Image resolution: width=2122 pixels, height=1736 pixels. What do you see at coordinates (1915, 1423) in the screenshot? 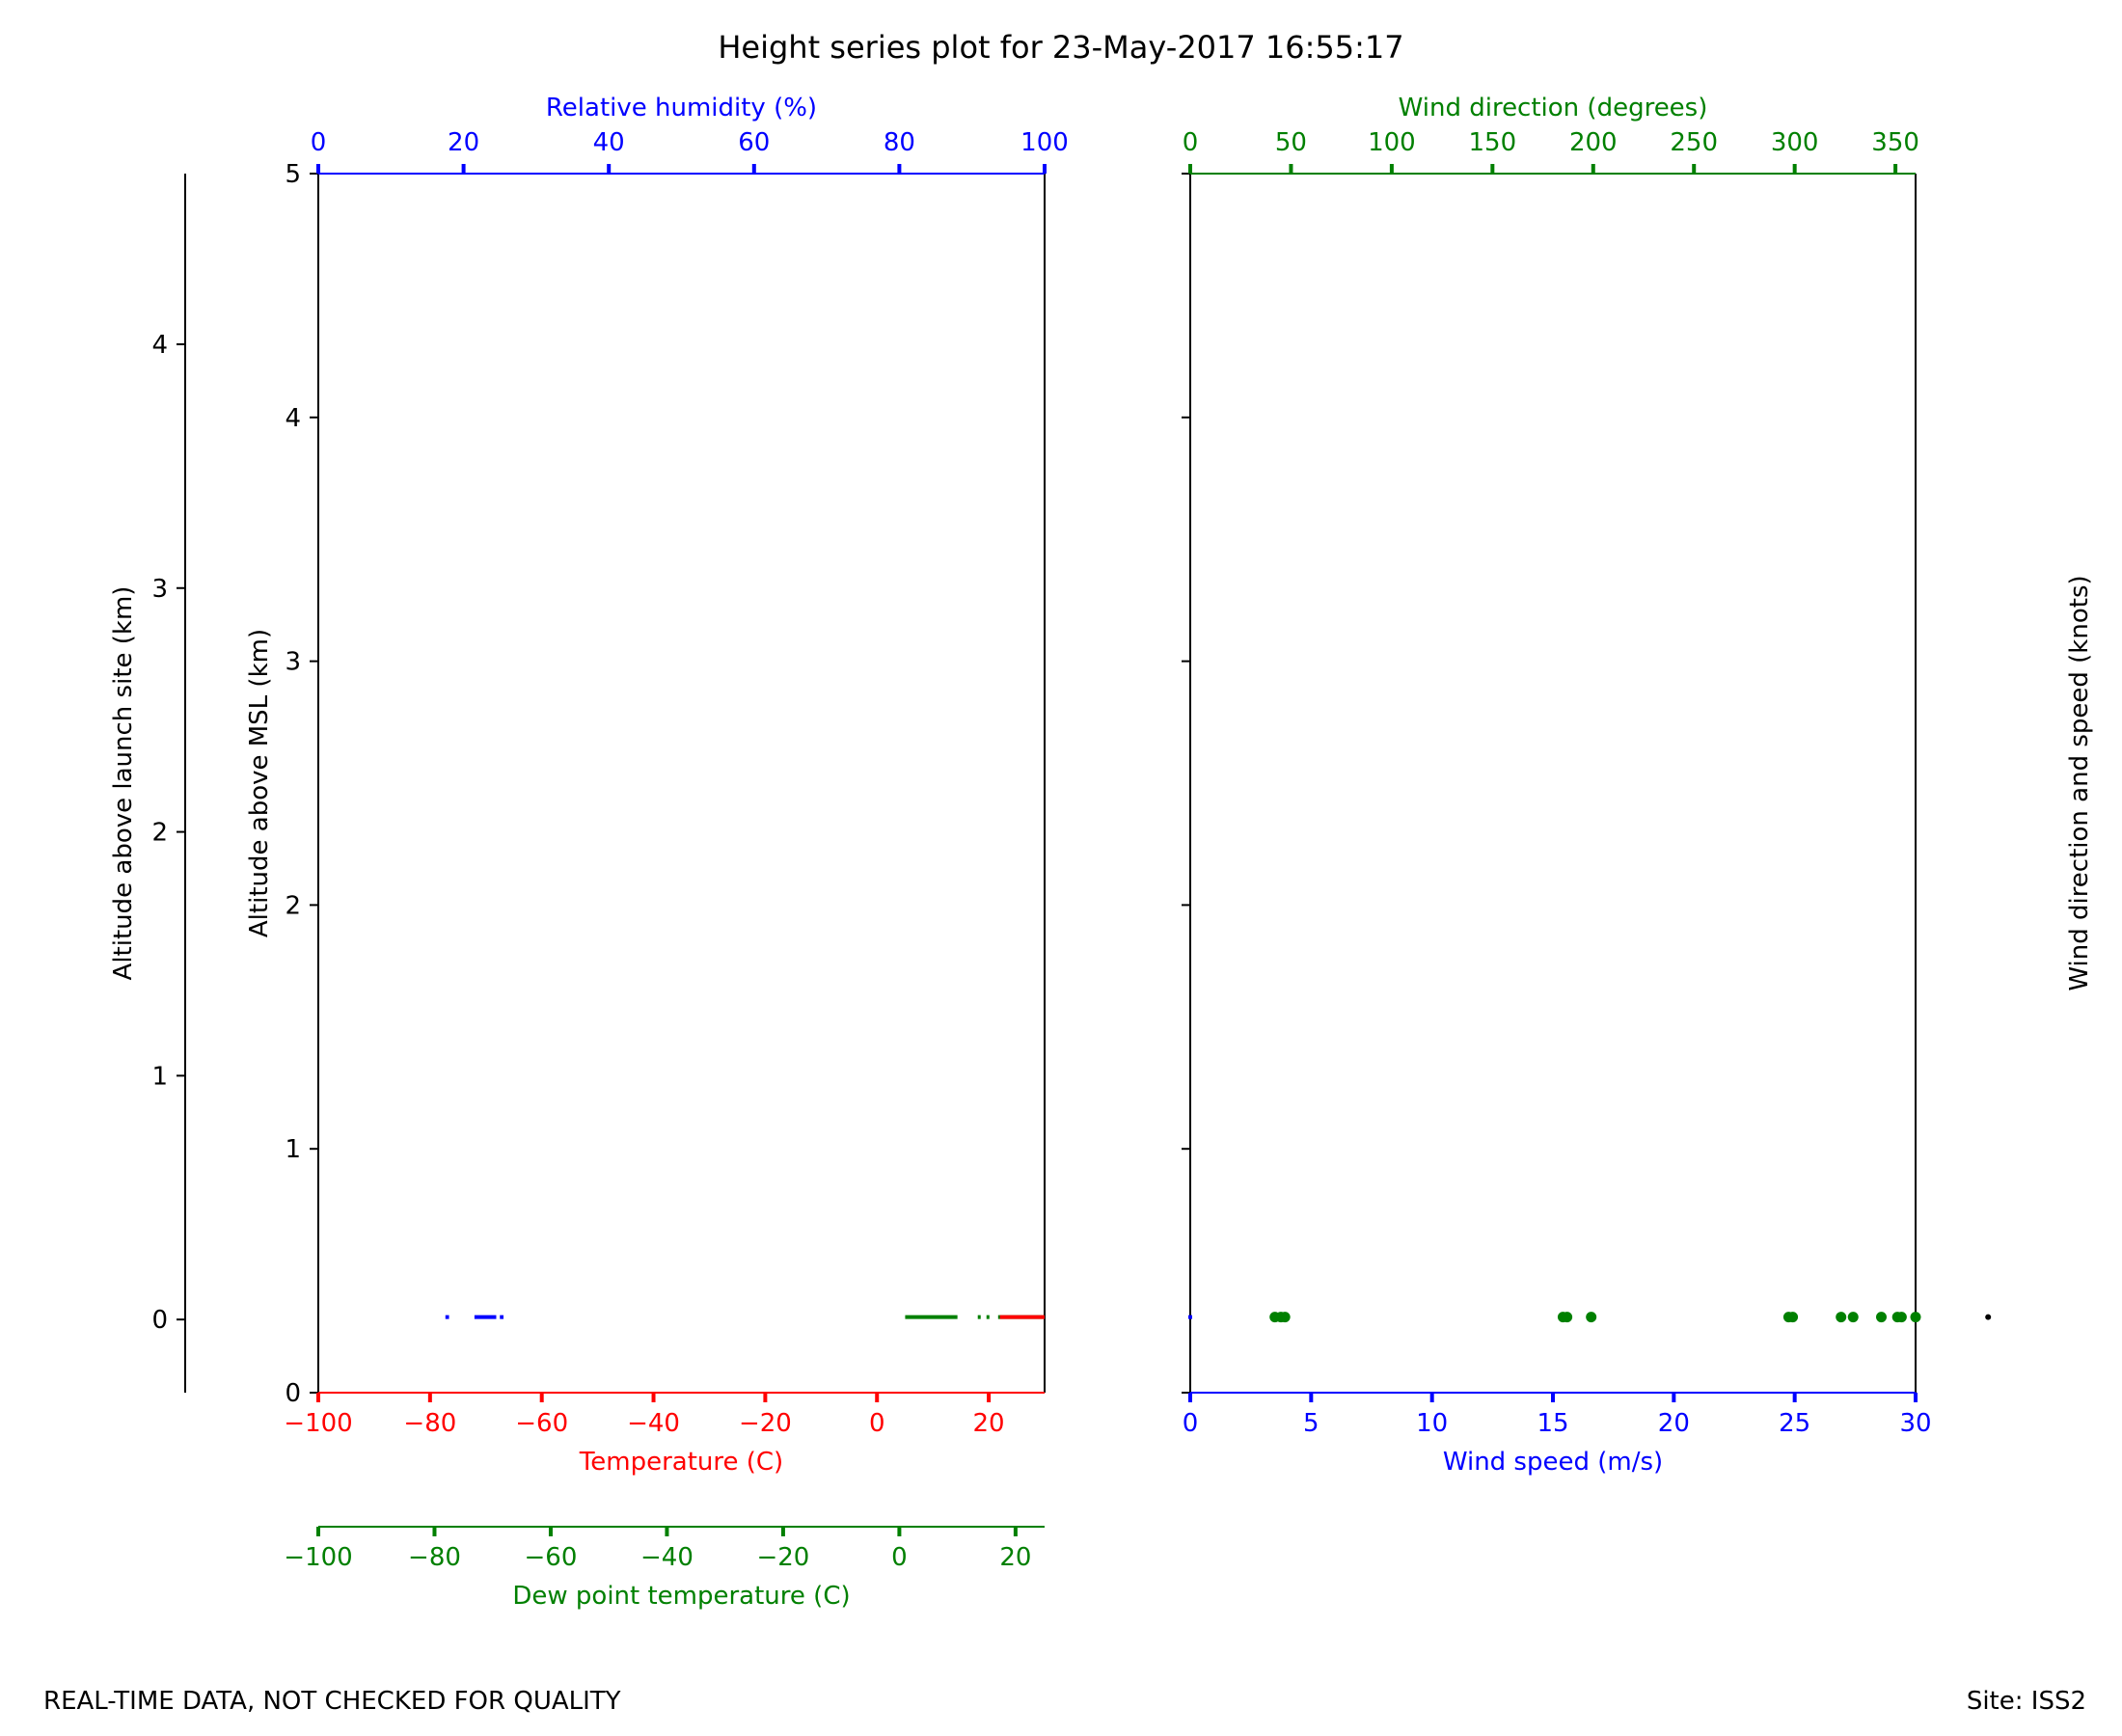
I see `wind-speed-tick-label: 30` at bounding box center [1915, 1423].